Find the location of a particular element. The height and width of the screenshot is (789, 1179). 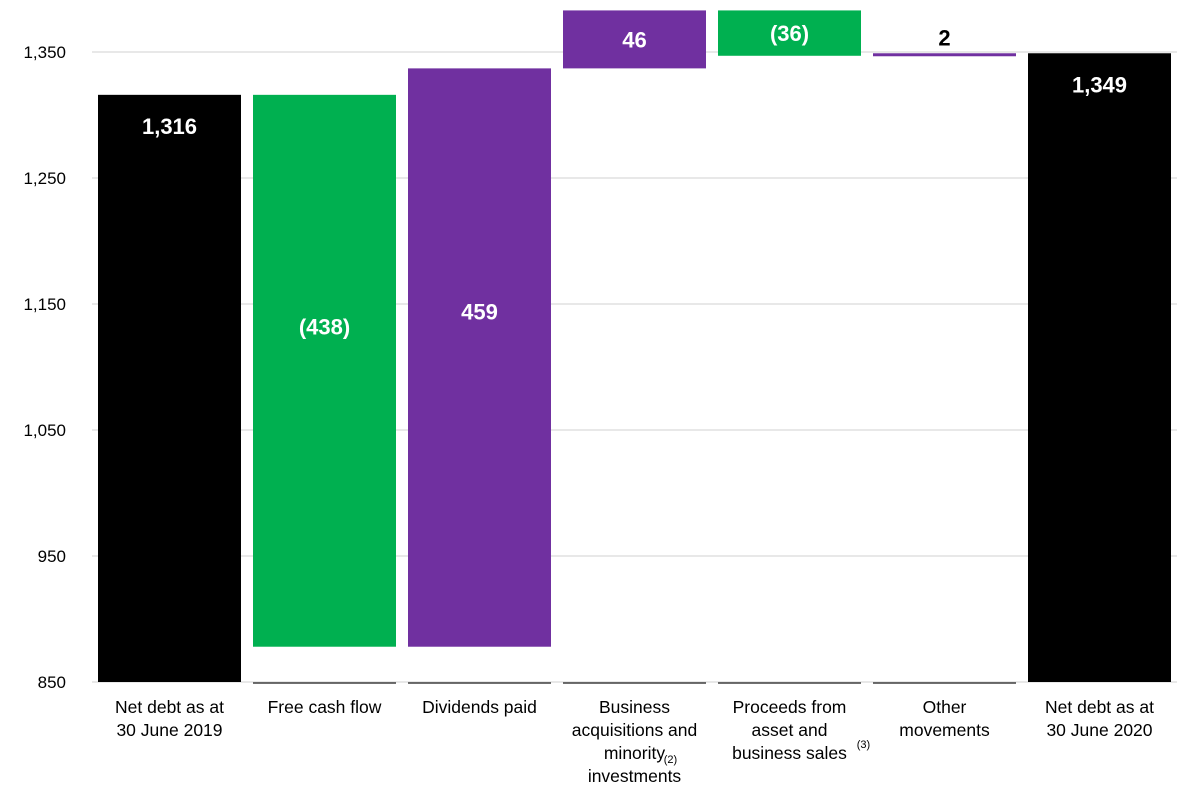

data-label: (36) is located at coordinates (789, 33).